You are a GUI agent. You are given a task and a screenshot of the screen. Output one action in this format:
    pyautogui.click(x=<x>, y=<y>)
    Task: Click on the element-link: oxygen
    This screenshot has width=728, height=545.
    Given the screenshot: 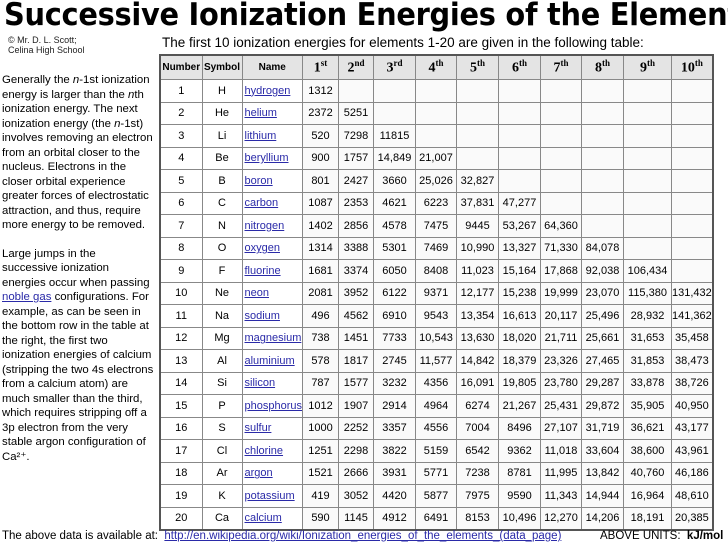 What is the action you would take?
    pyautogui.click(x=262, y=248)
    